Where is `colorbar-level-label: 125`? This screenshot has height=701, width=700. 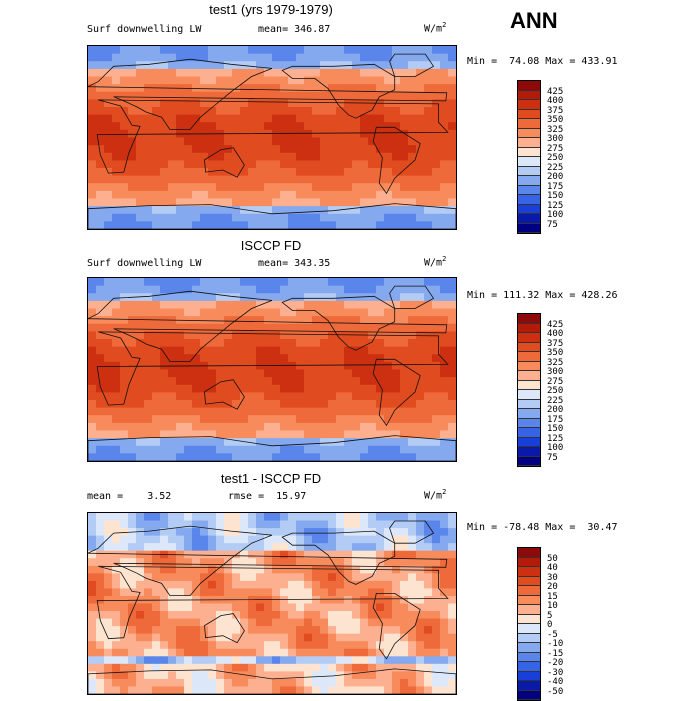 colorbar-level-label: 125 is located at coordinates (555, 205).